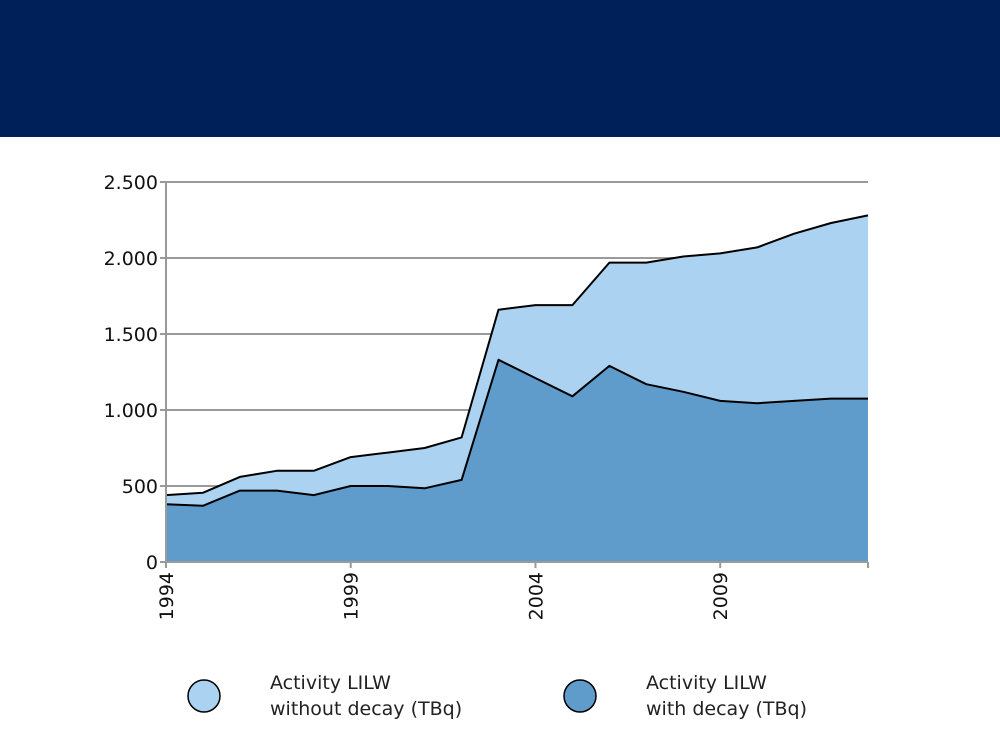 The image size is (1000, 750). What do you see at coordinates (721, 596) in the screenshot?
I see `x-tick-label-2009: 2009` at bounding box center [721, 596].